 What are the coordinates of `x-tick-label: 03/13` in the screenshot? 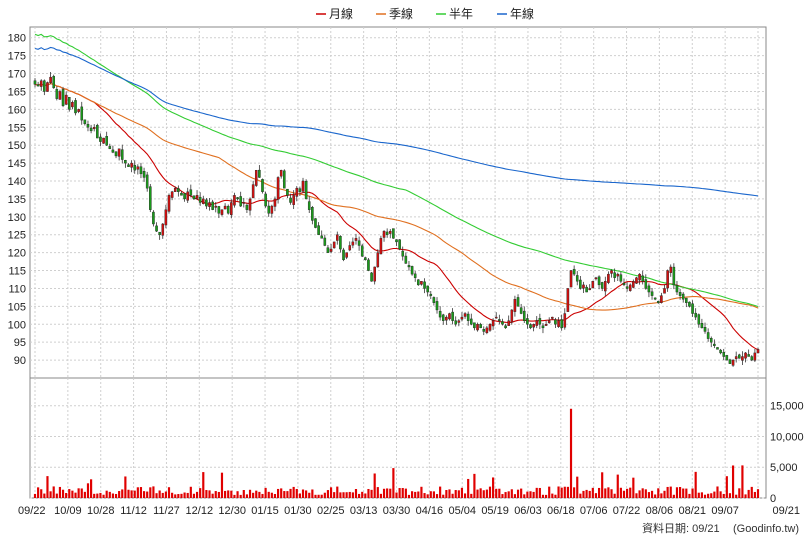 It's located at (364, 511).